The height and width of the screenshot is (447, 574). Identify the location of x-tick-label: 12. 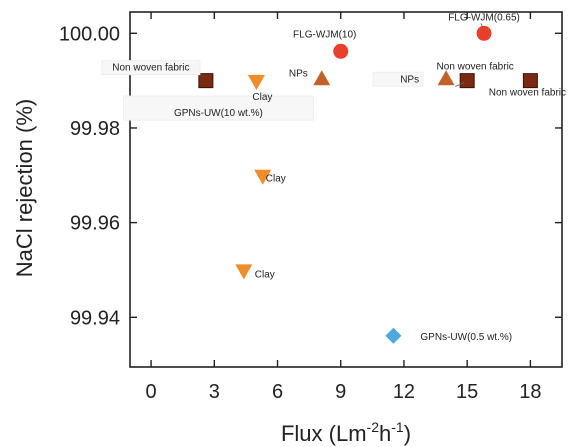
(404, 392).